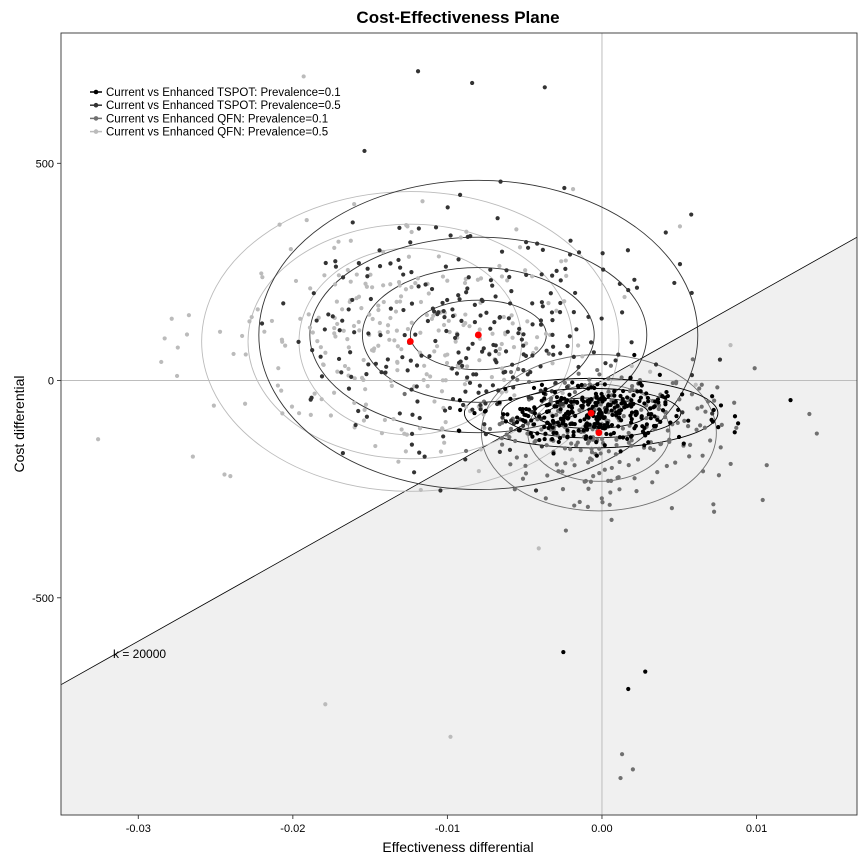 This screenshot has width=864, height=864. I want to click on x-tick-label-4: 0.00, so click(601, 829).